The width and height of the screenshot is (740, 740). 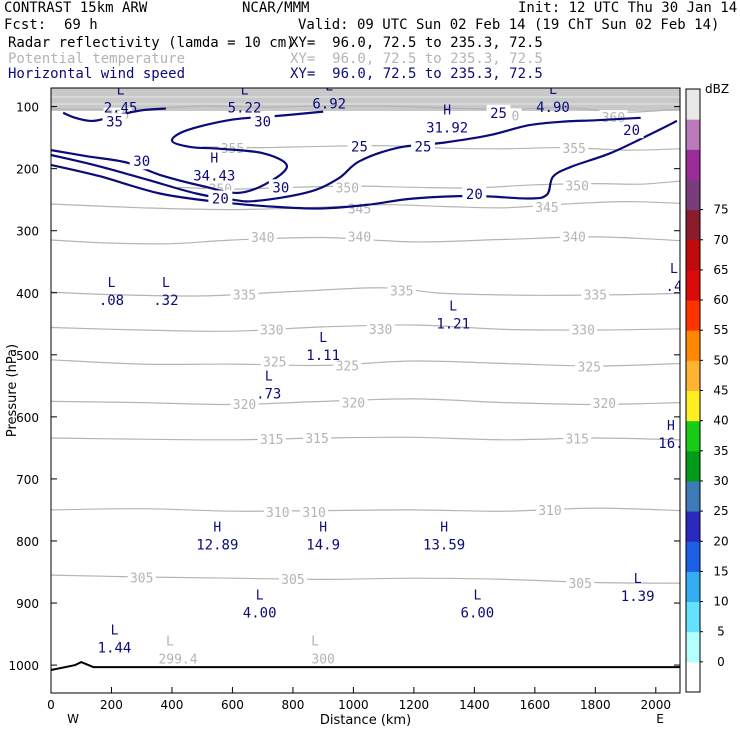 I want to click on x-tick-label: 200, so click(x=111, y=705).